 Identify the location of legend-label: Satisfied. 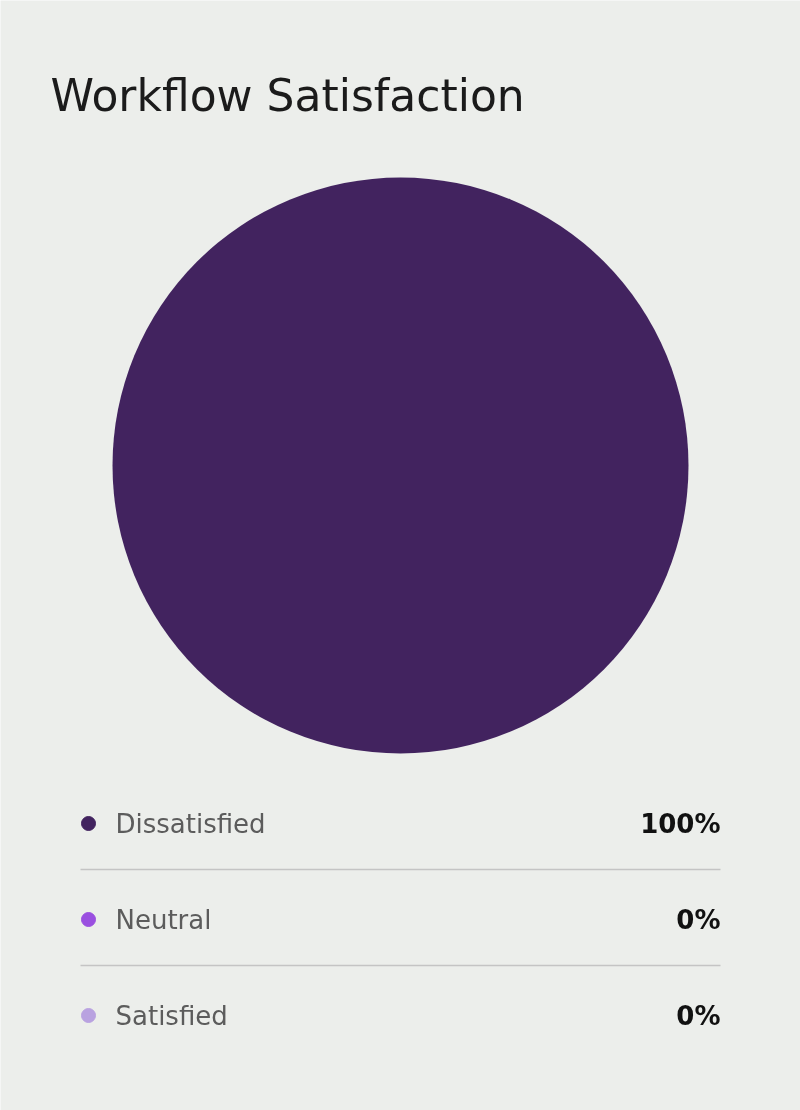
(171, 1015).